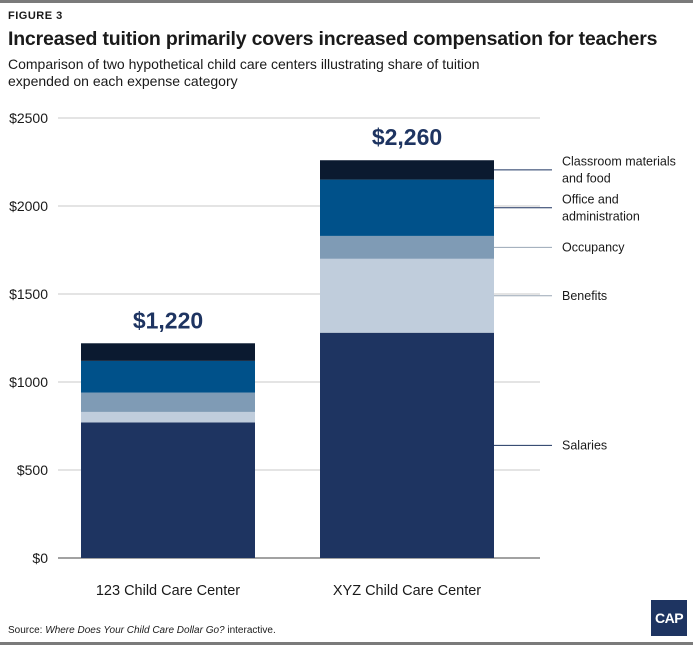 Image resolution: width=693 pixels, height=645 pixels. I want to click on bar-total-label: $2,260, so click(407, 137).